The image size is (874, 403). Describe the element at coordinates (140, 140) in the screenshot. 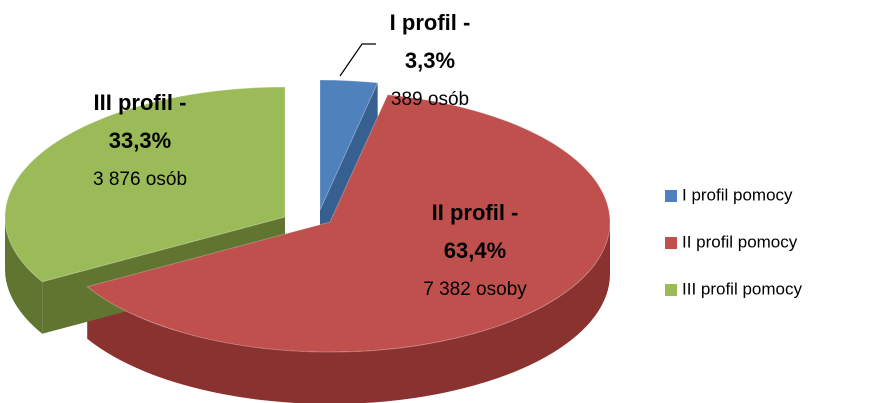

I see `value-label: 33,3%` at that location.